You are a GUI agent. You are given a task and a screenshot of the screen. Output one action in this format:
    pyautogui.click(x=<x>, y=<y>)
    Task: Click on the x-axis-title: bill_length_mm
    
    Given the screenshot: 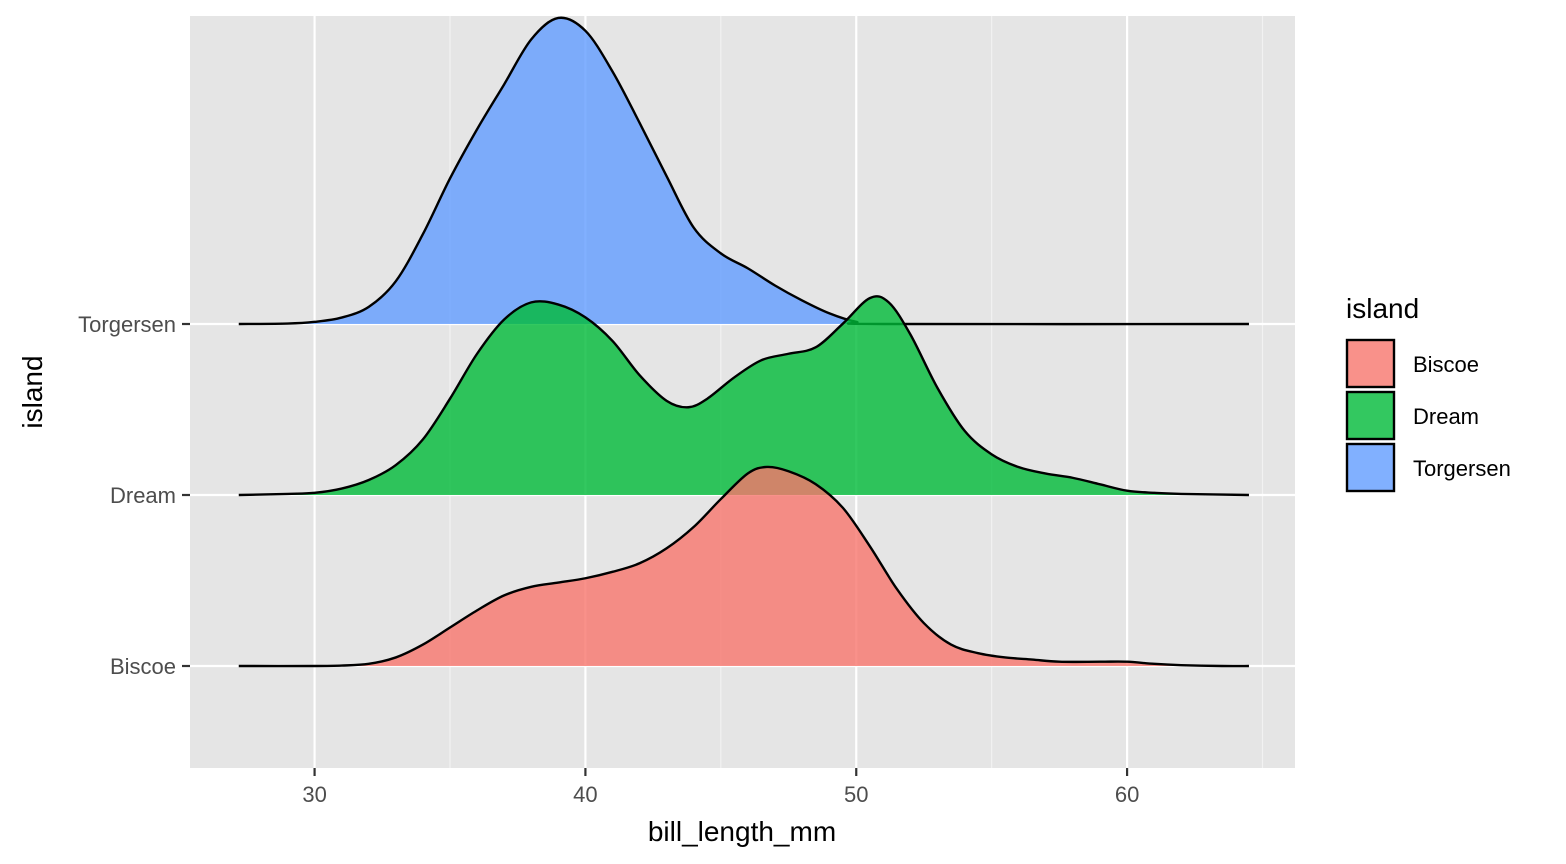 What is the action you would take?
    pyautogui.click(x=742, y=831)
    